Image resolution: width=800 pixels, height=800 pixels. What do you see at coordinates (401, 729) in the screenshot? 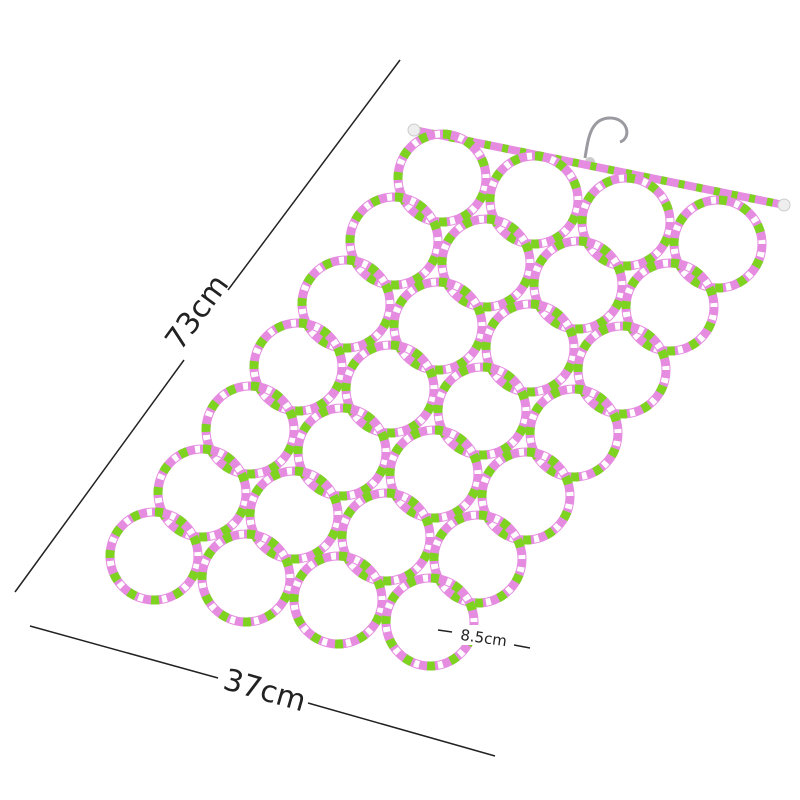
I see `width-line-right` at bounding box center [401, 729].